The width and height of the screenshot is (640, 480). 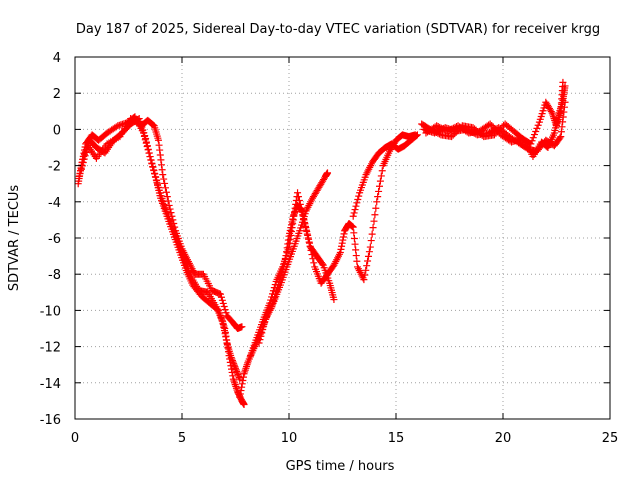 What do you see at coordinates (182, 438) in the screenshot?
I see `x-tick-label: 5` at bounding box center [182, 438].